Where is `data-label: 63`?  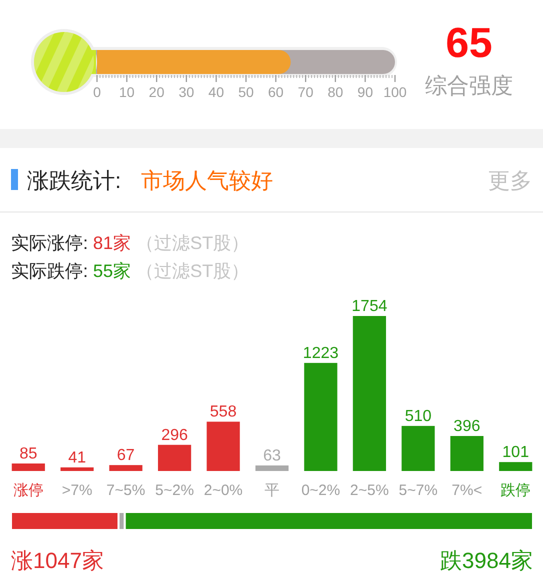 data-label: 63 is located at coordinates (272, 455).